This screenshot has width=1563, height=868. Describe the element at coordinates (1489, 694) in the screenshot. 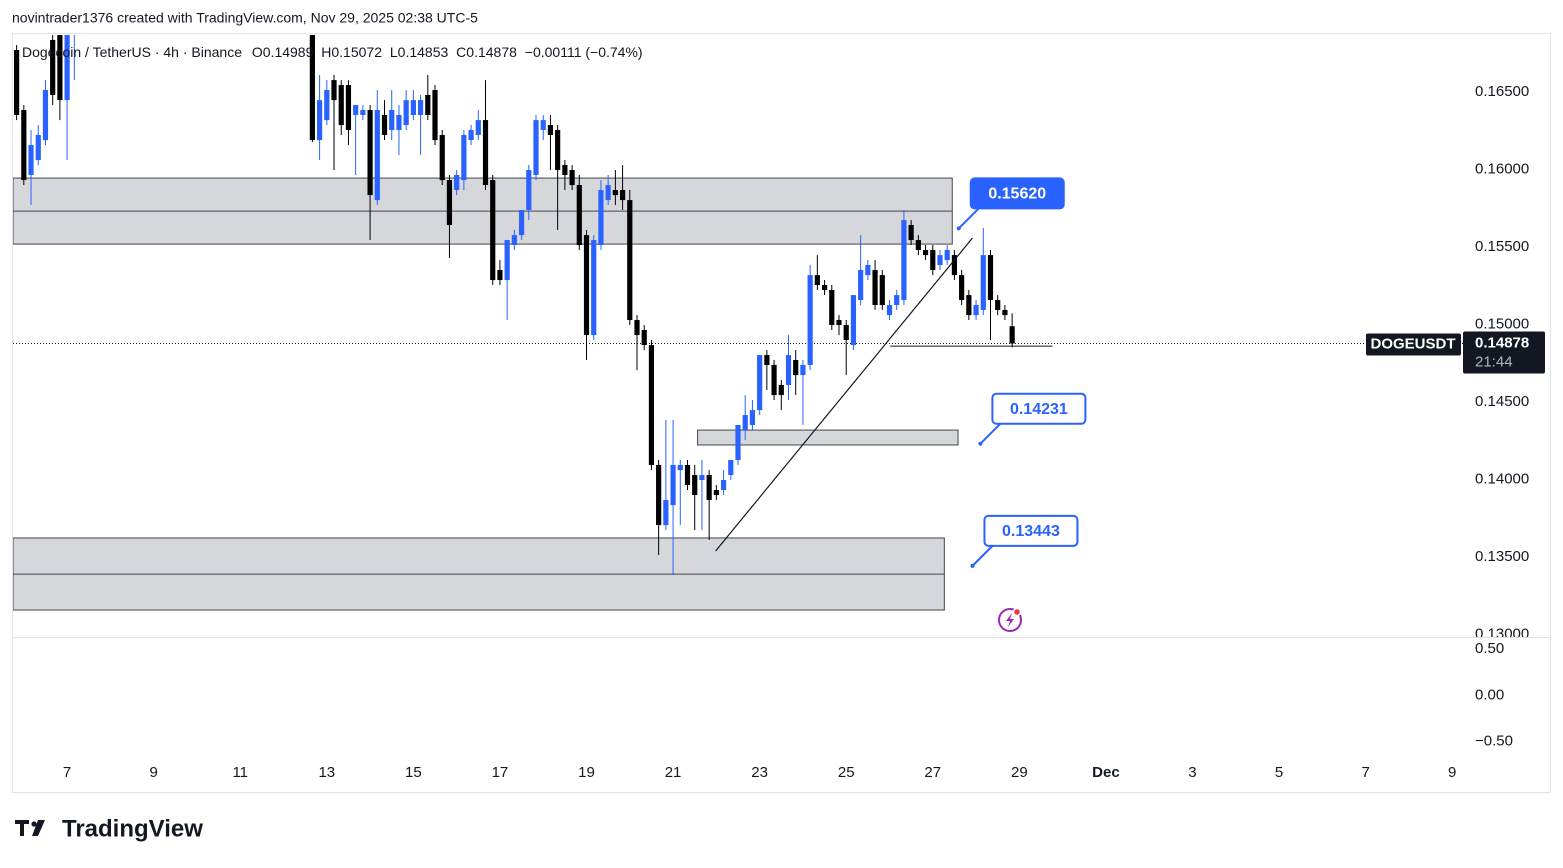

I see `indicator-tick-label: 0.00` at that location.